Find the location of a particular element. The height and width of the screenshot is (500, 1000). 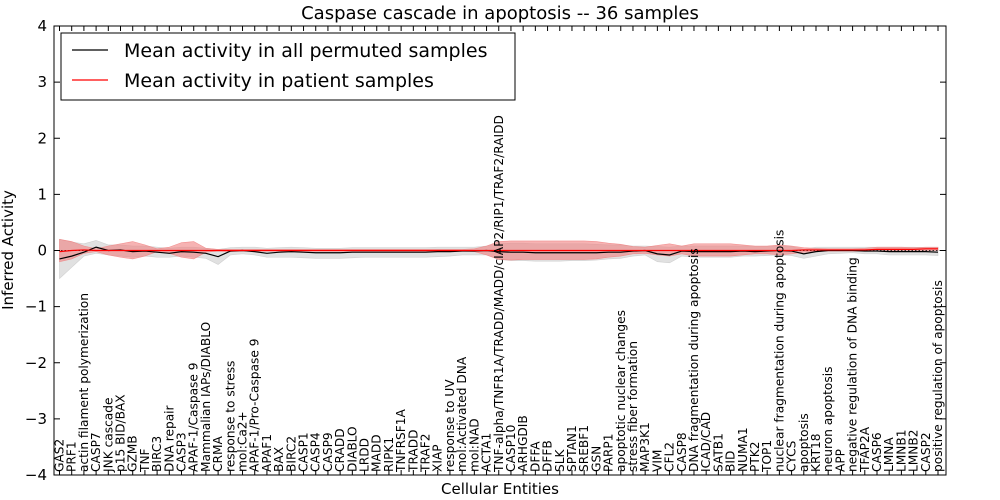

x-category-label: KRT18 is located at coordinates (816, 452).